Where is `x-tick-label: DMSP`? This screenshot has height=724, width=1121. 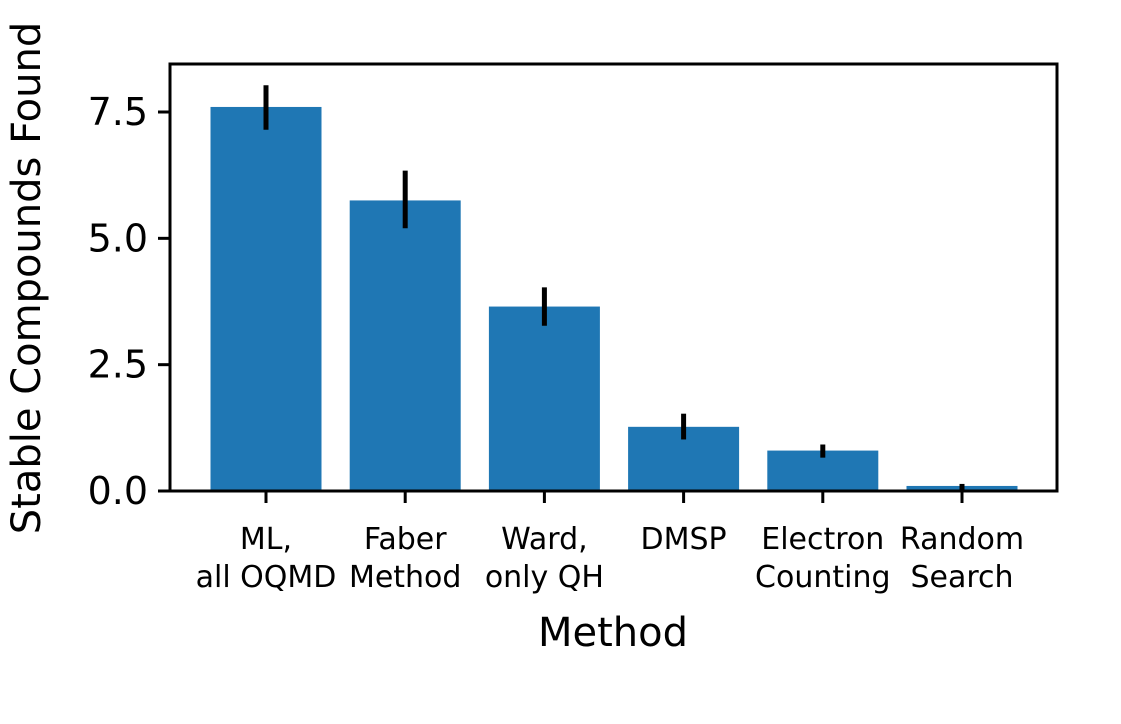 x-tick-label: DMSP is located at coordinates (684, 539).